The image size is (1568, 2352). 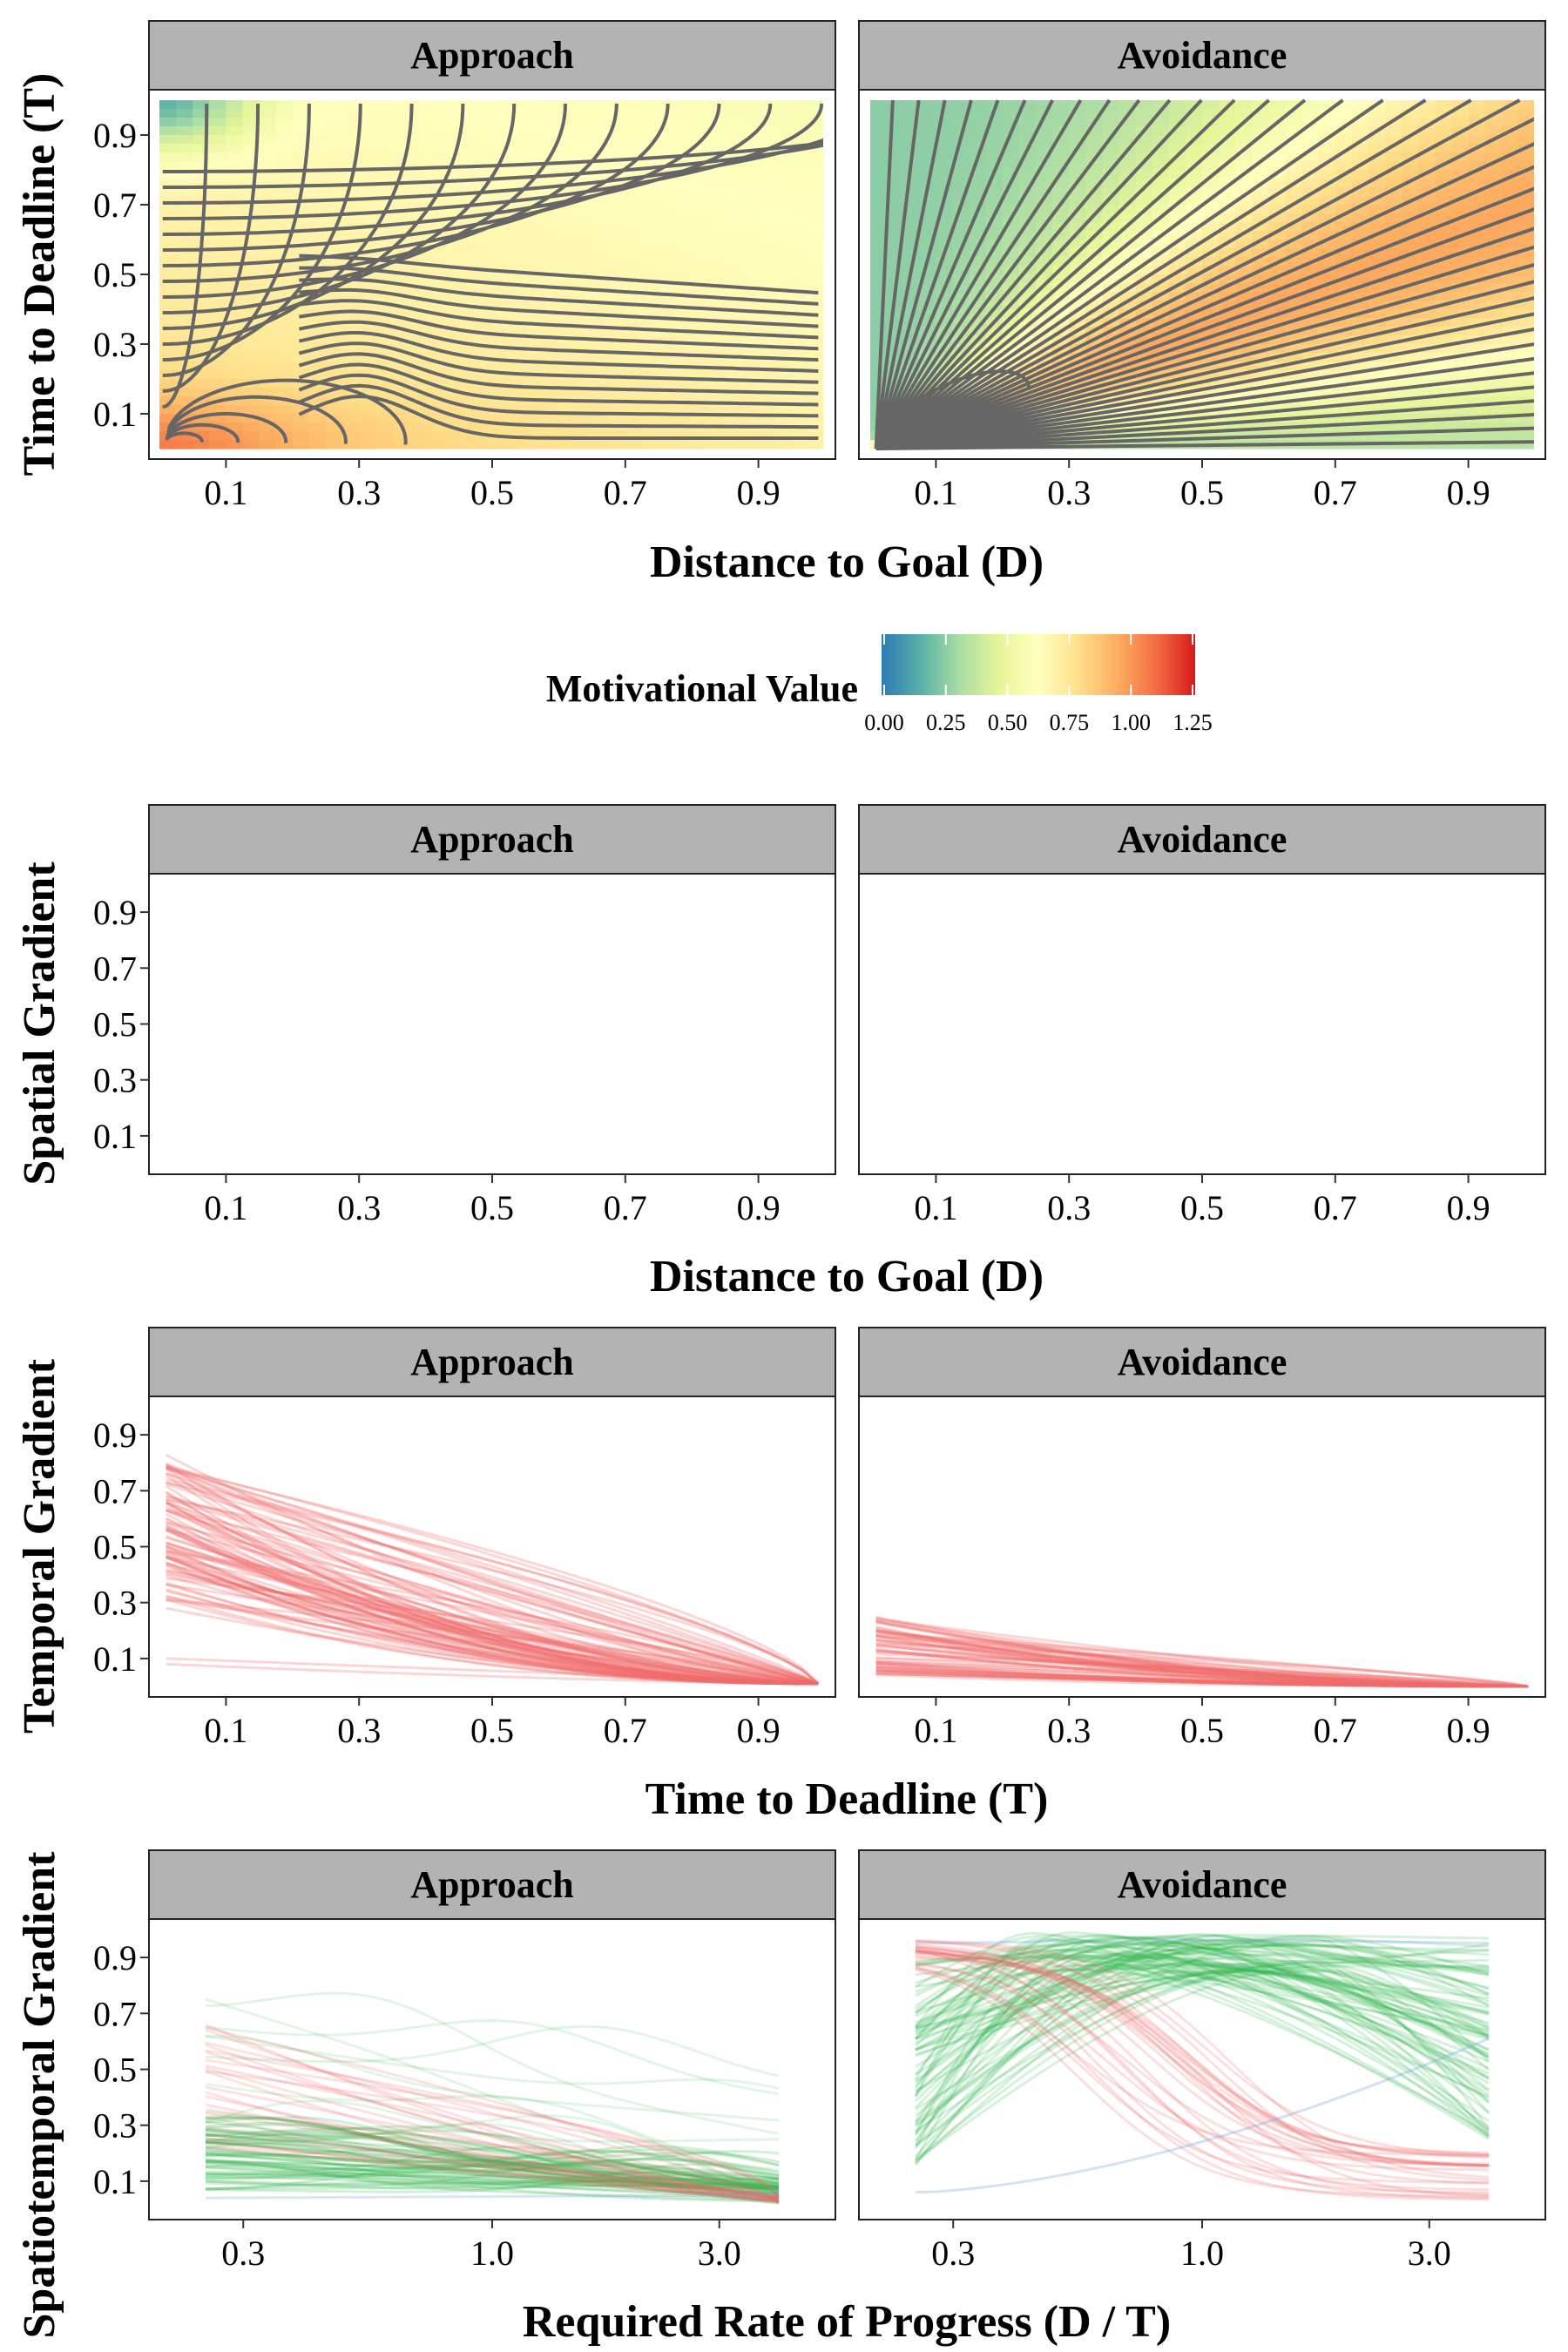 What do you see at coordinates (492, 989) in the screenshot?
I see `spatial-facet-approach: Approach` at bounding box center [492, 989].